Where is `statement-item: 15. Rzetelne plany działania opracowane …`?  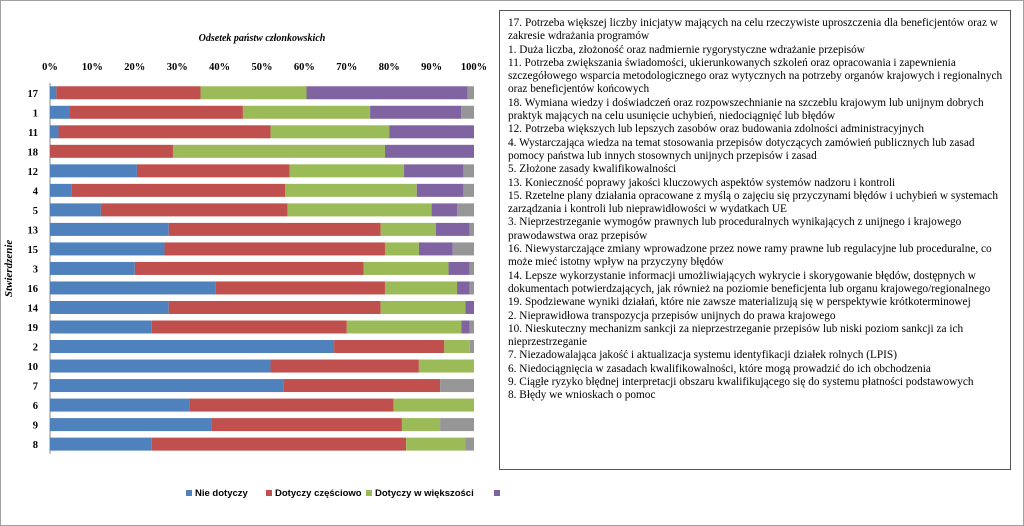
statement-item: 15. Rzetelne plany działania opracowane … is located at coordinates (756, 203).